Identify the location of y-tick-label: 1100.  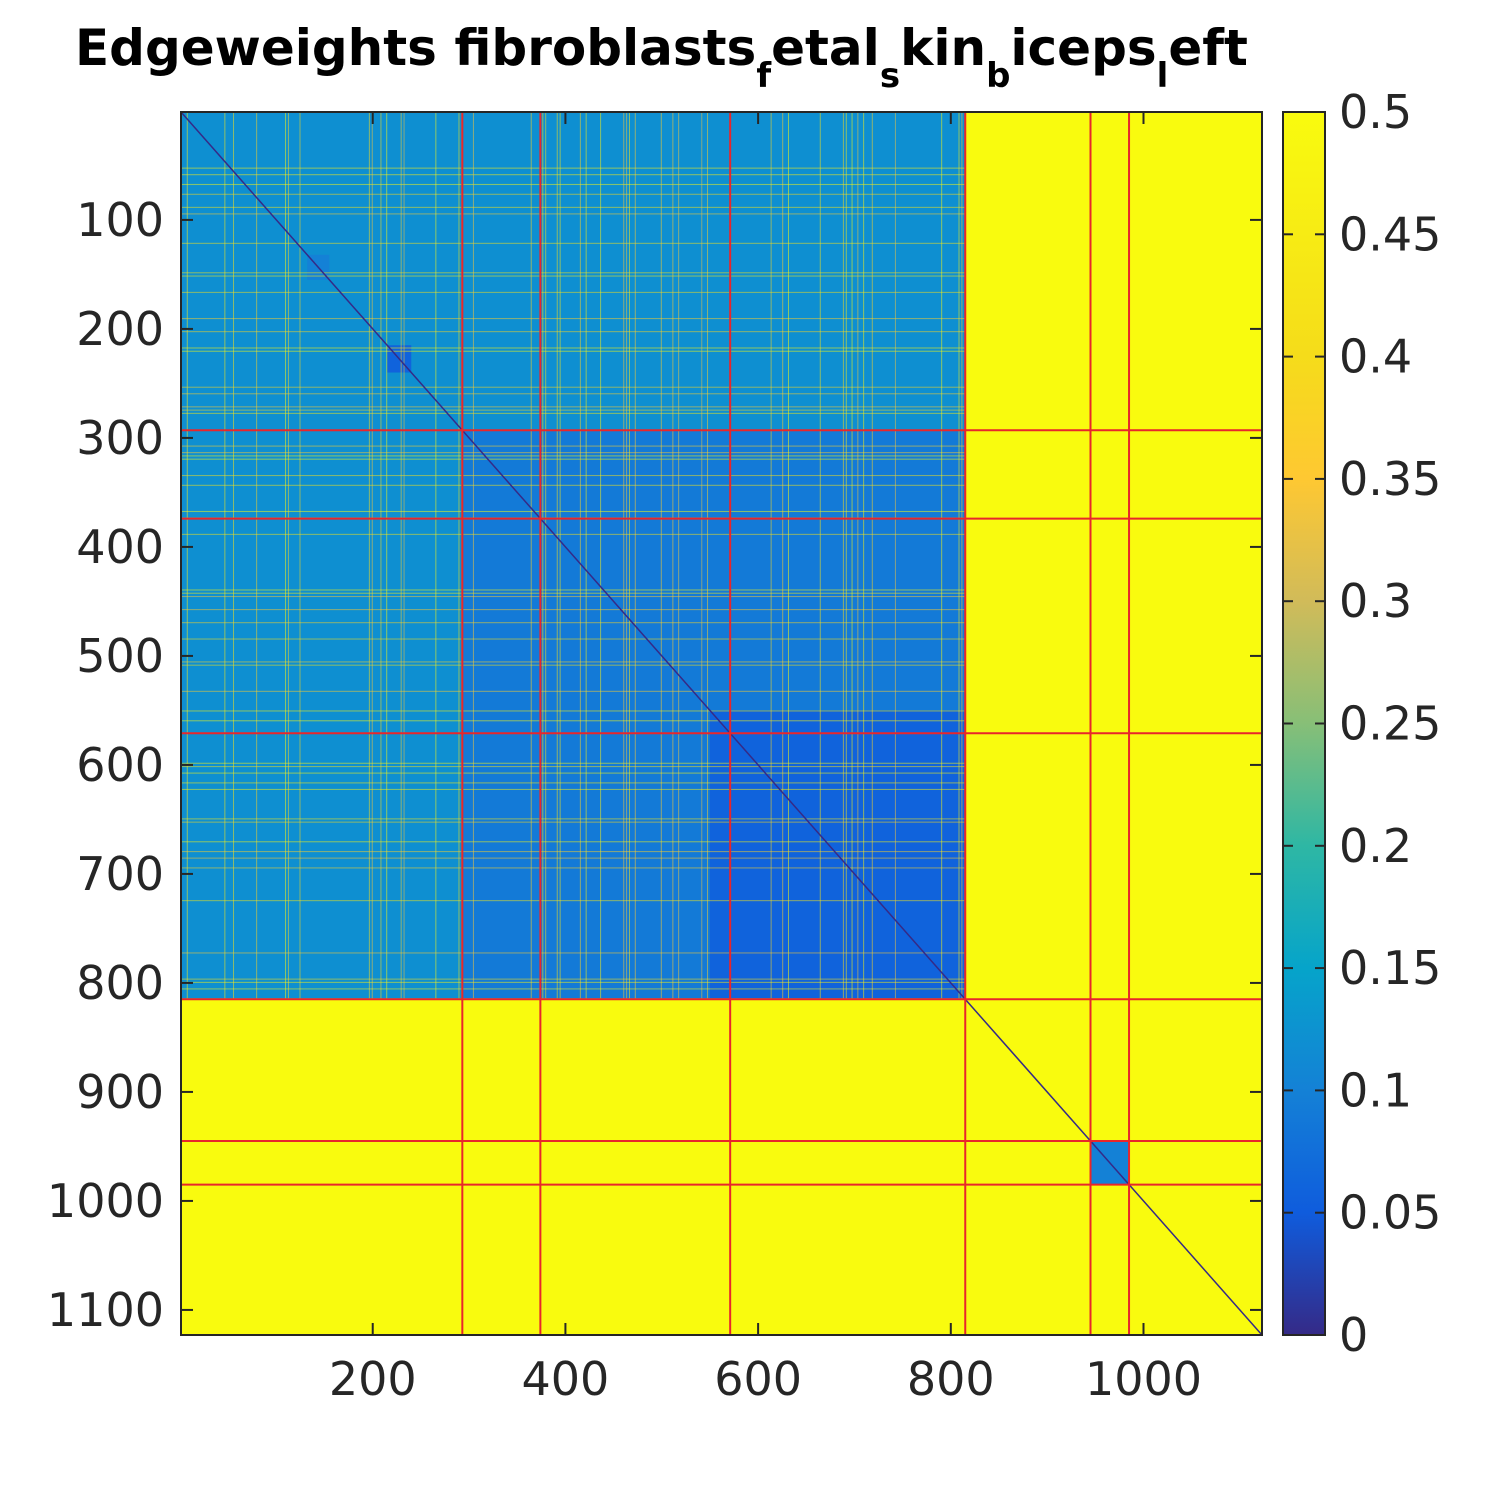
(105, 1310).